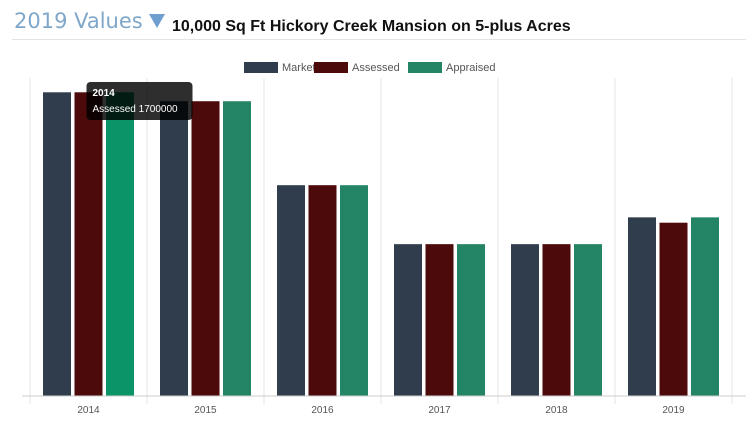 Image resolution: width=750 pixels, height=424 pixels. Describe the element at coordinates (322, 290) in the screenshot. I see `bar-assessed-2016` at that location.